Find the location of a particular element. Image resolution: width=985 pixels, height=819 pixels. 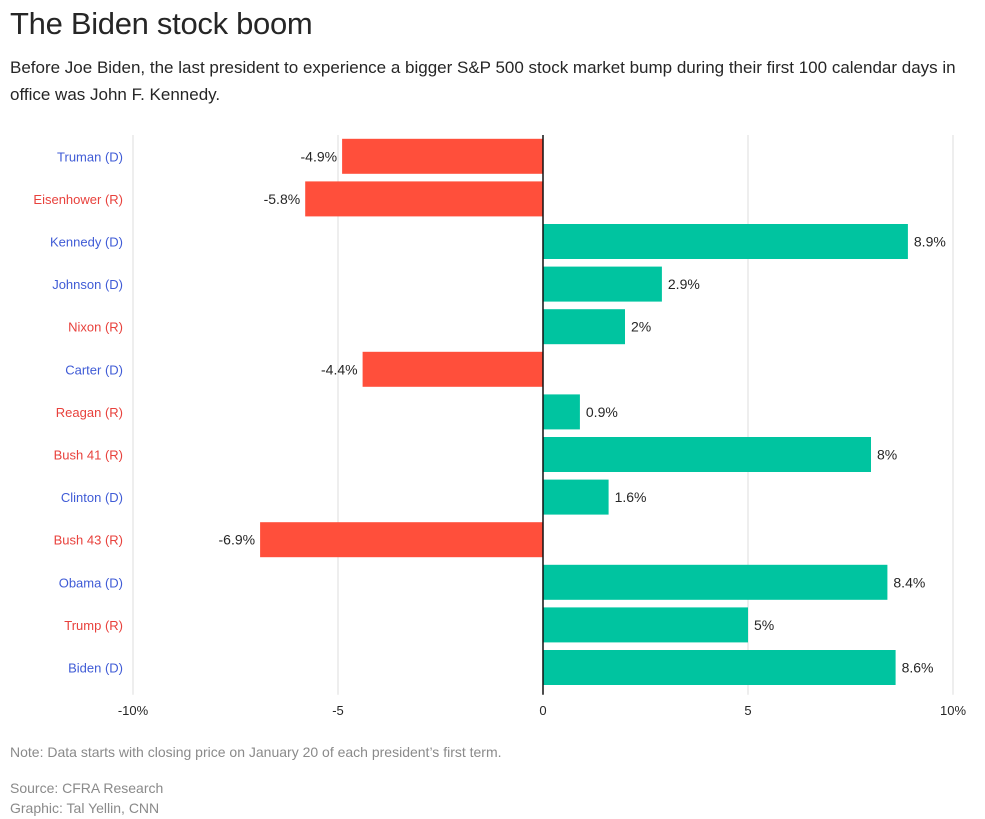

data-label: -6.9% is located at coordinates (237, 540).